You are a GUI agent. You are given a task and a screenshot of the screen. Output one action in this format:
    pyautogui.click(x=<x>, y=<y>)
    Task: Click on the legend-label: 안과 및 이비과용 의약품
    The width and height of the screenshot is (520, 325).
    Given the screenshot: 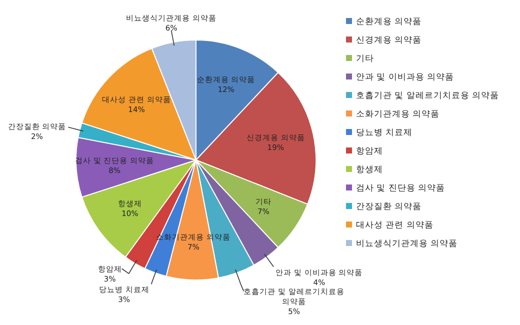 What is the action you would take?
    pyautogui.click(x=405, y=77)
    